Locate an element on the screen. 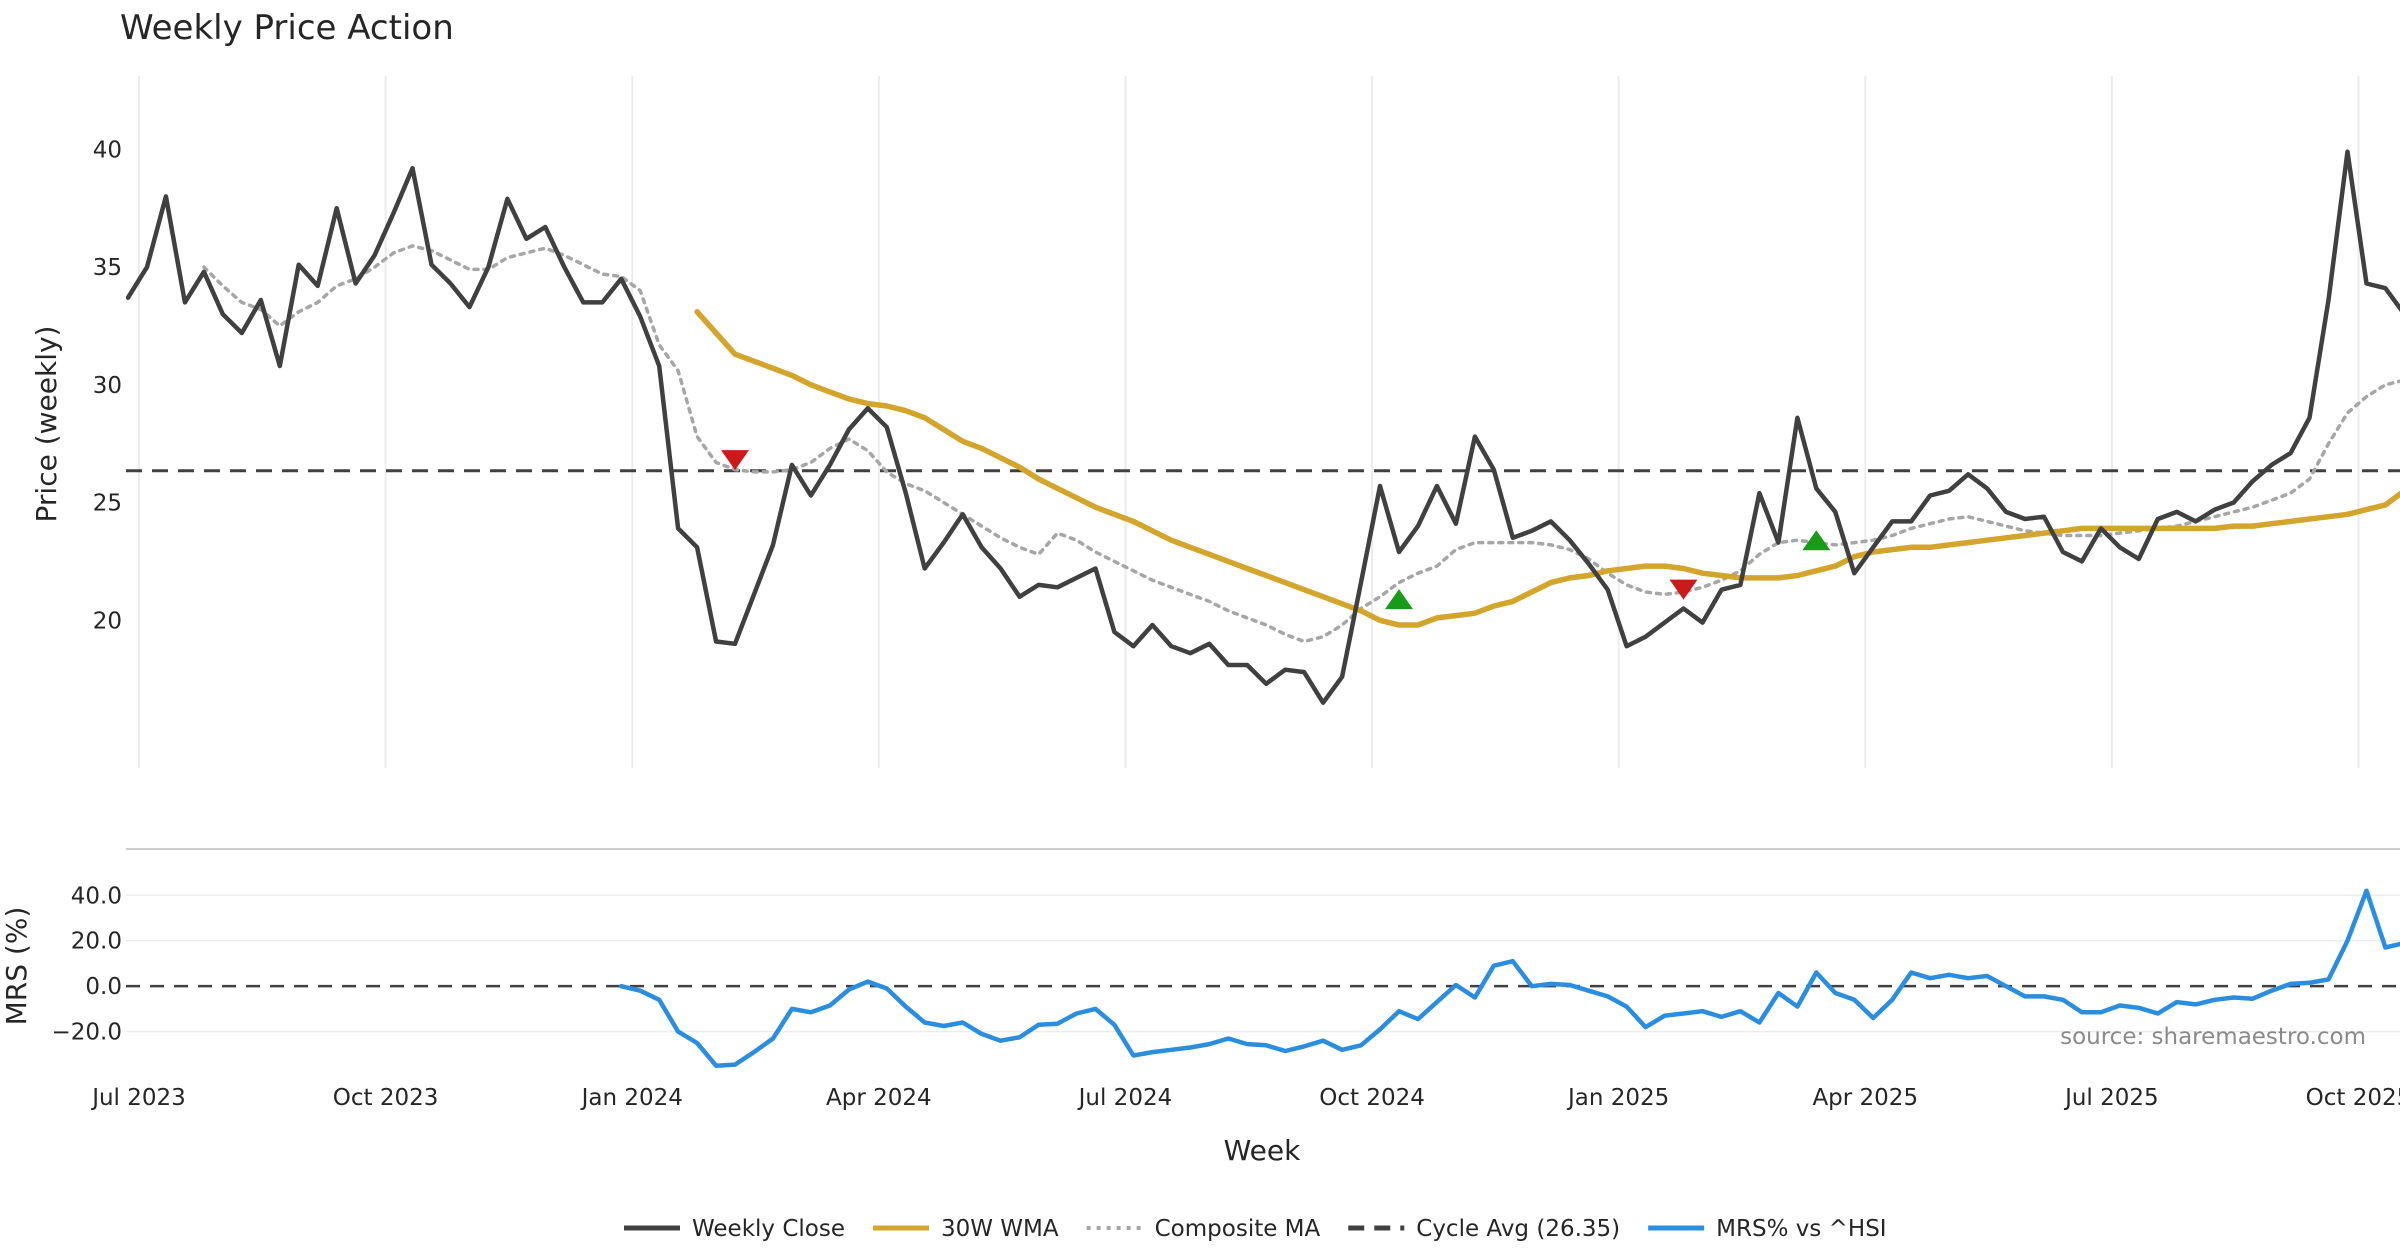 This screenshot has height=1260, width=2400. legend-item-30w-wma: 30W WMA is located at coordinates (965, 1229).